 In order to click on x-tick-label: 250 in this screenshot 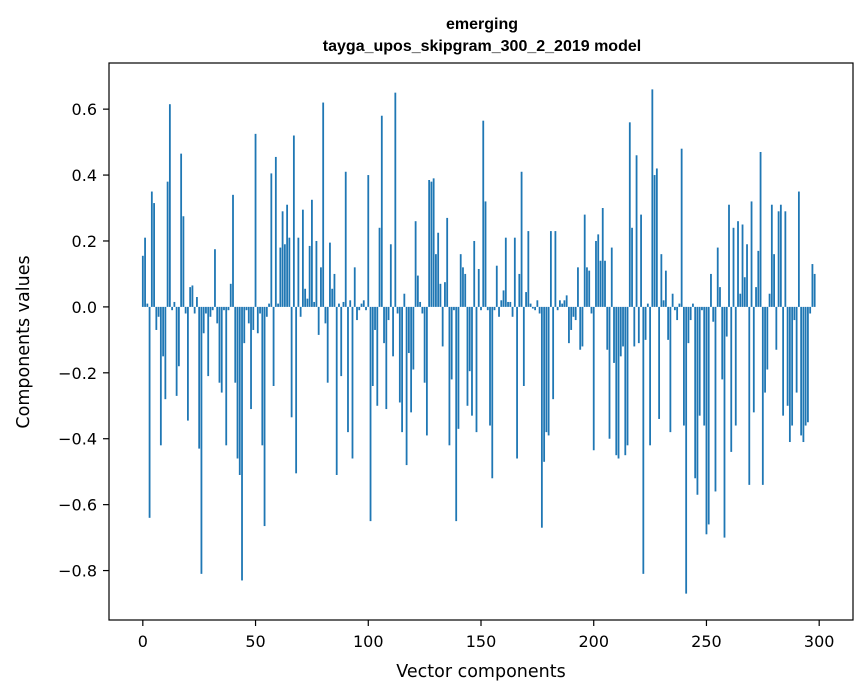, I will do `click(706, 641)`.